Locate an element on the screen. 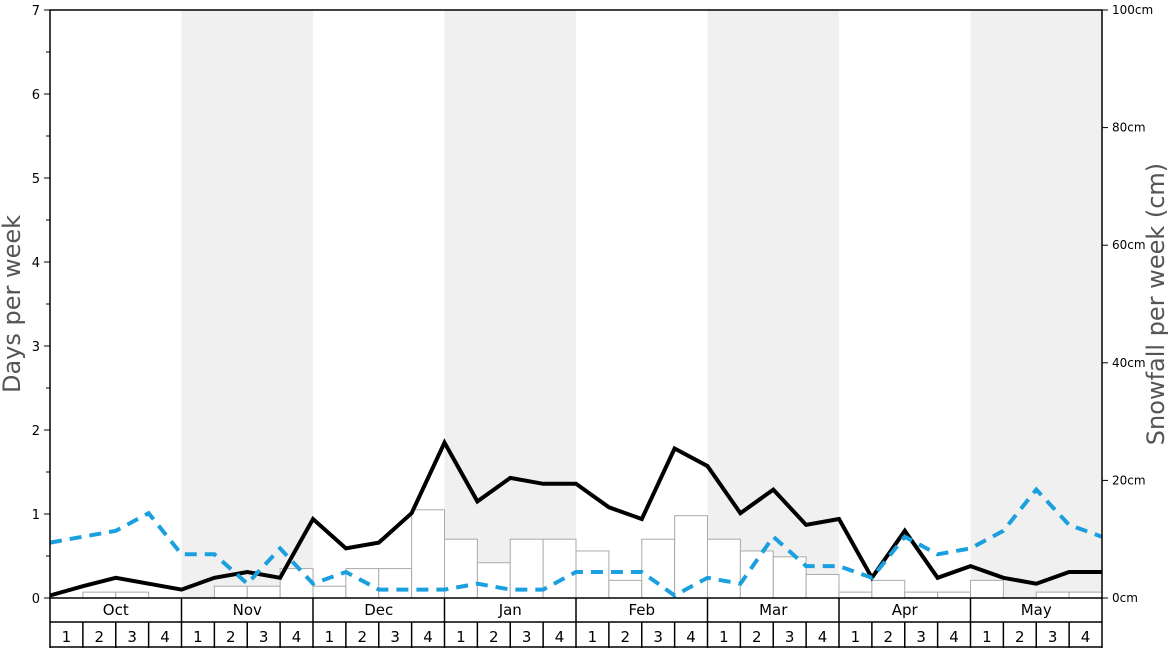  left-tick-label: 3 is located at coordinates (36, 347).